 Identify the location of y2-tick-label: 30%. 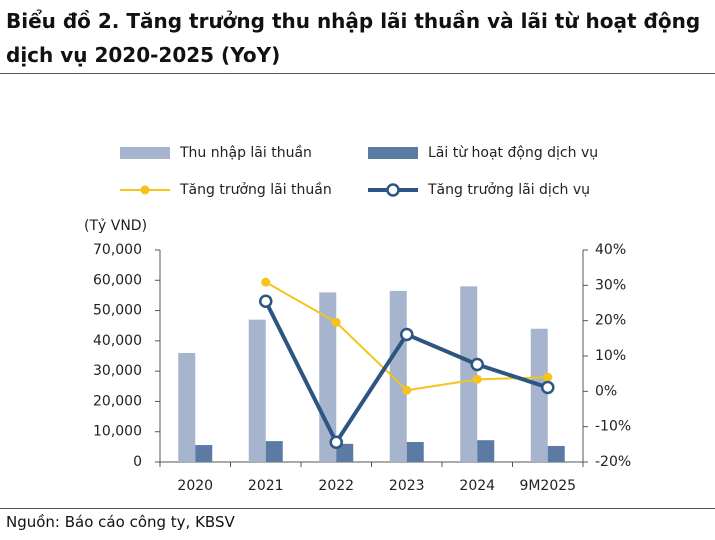
(610, 285).